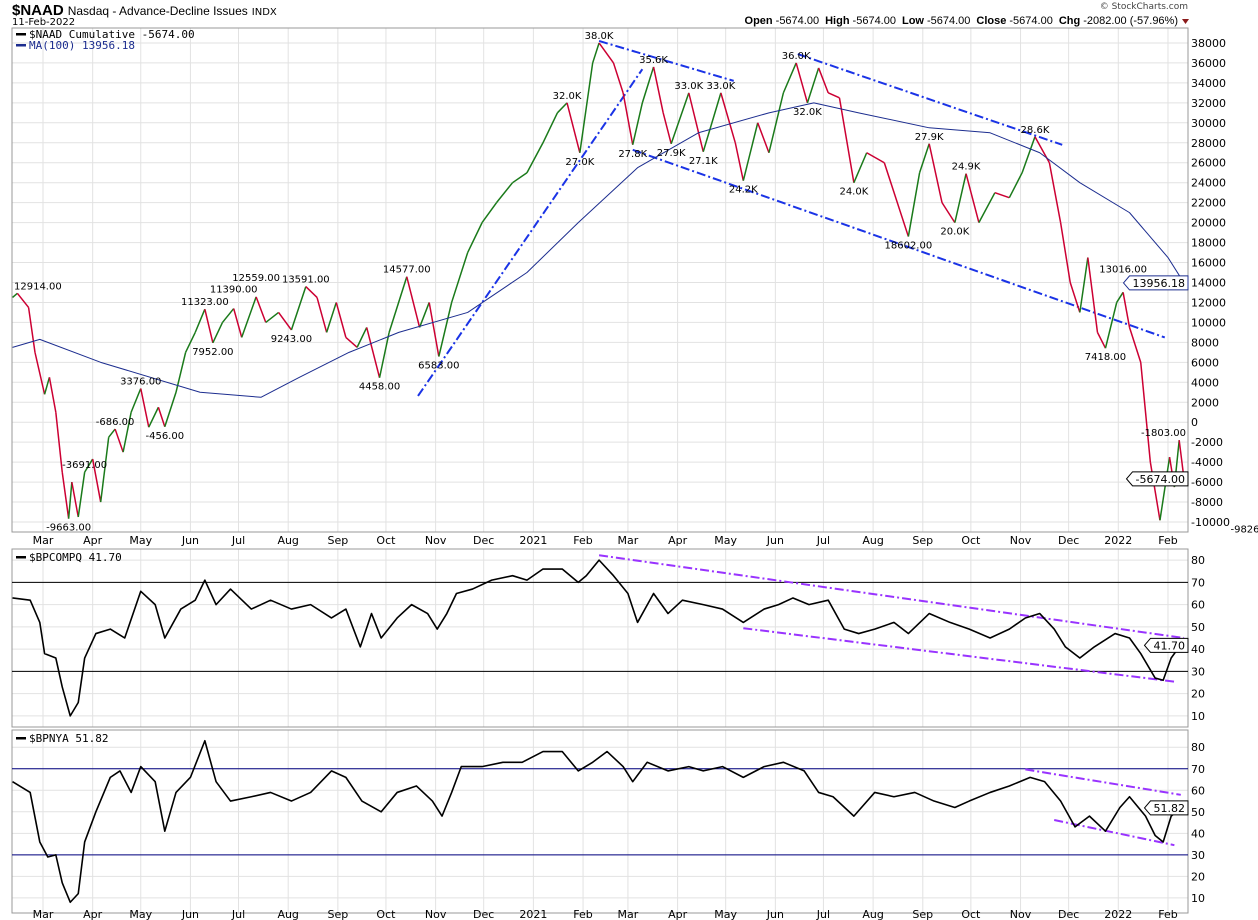 This screenshot has height=920, width=1258. Describe the element at coordinates (1068, 914) in the screenshot. I see `x-tick-label: Dec` at that location.